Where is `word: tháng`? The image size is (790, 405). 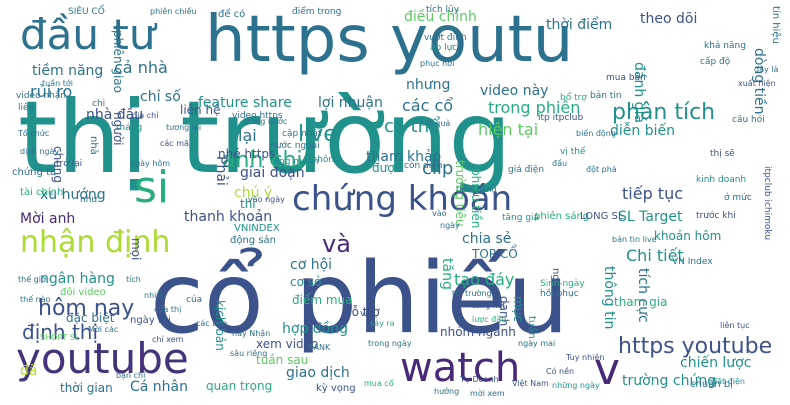 word: tháng is located at coordinates (129, 128).